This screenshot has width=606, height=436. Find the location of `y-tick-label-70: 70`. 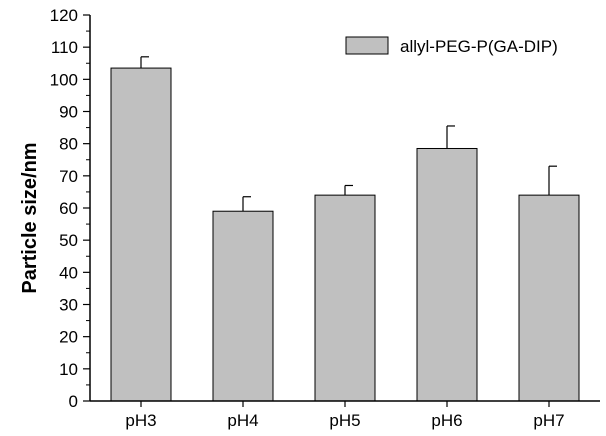

y-tick-label-70: 70 is located at coordinates (68, 176).